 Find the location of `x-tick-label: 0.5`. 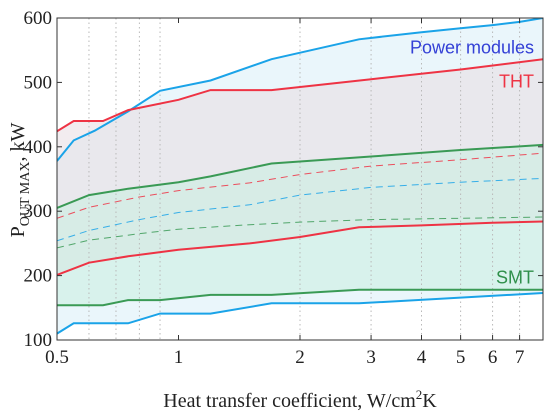

x-tick-label: 0.5 is located at coordinates (57, 357).